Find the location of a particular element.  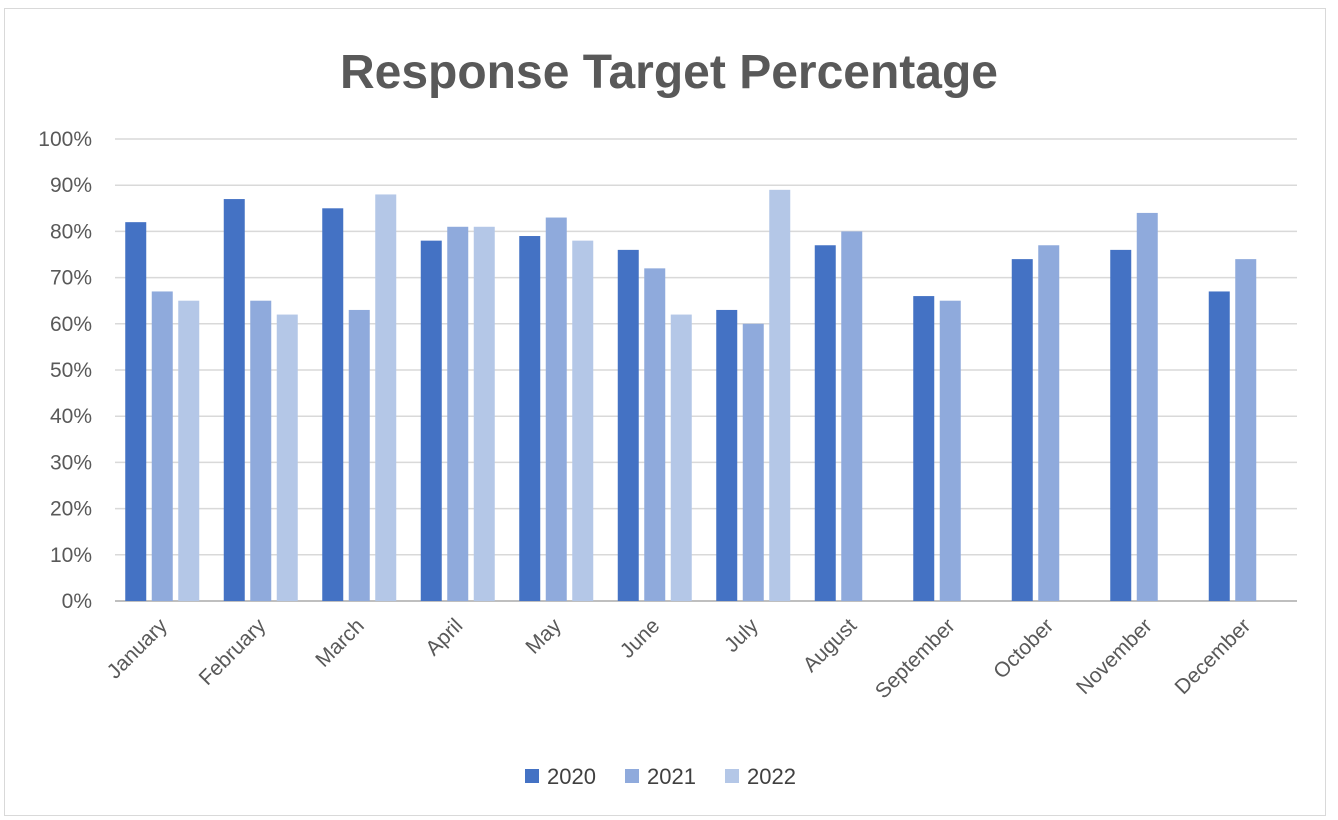

bar-january-2022 is located at coordinates (189, 450).